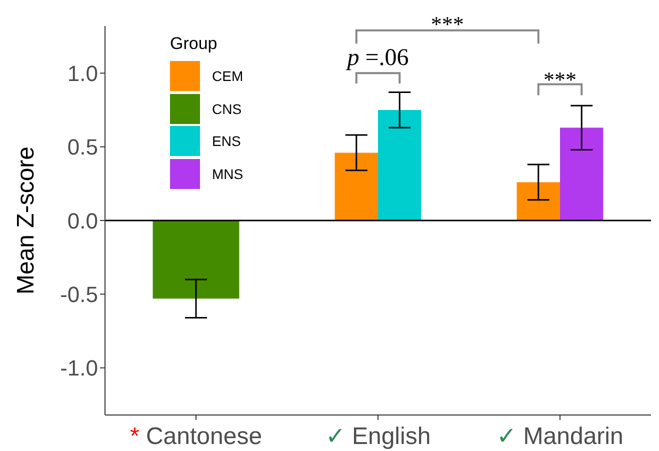 Image resolution: width=659 pixels, height=451 pixels. I want to click on y-tick-label: 1.0, so click(82, 73).